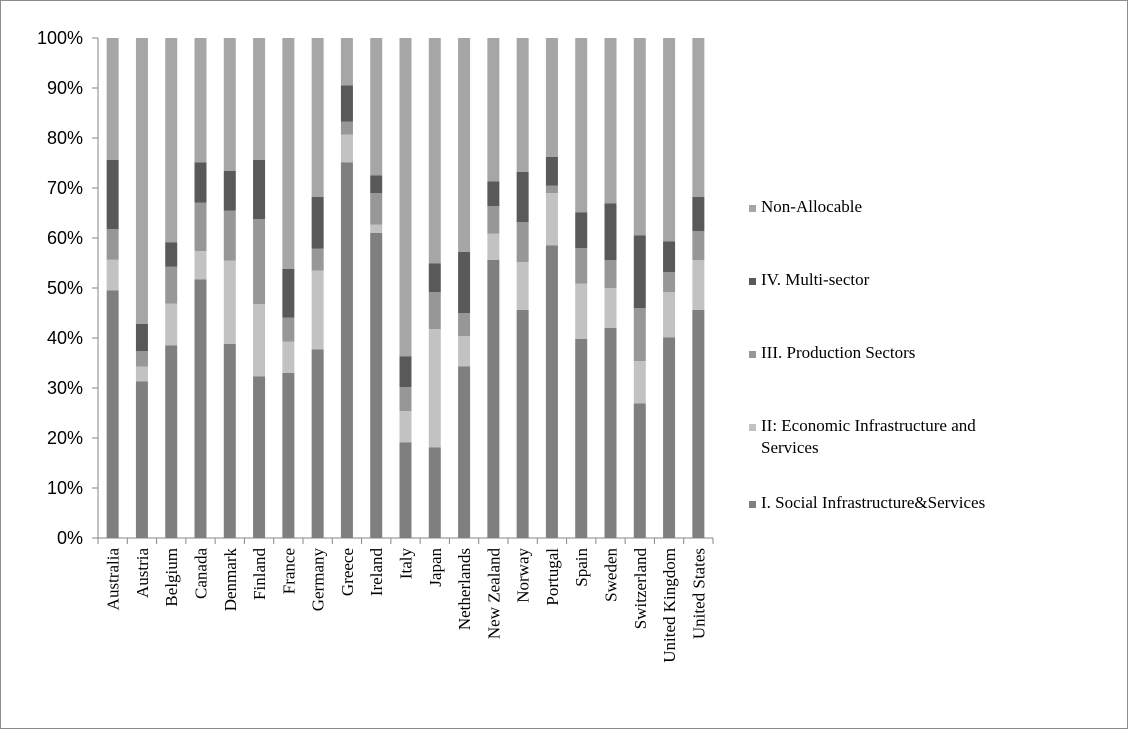 The image size is (1128, 730). Describe the element at coordinates (65, 488) in the screenshot. I see `y-tick-label: 10%` at that location.